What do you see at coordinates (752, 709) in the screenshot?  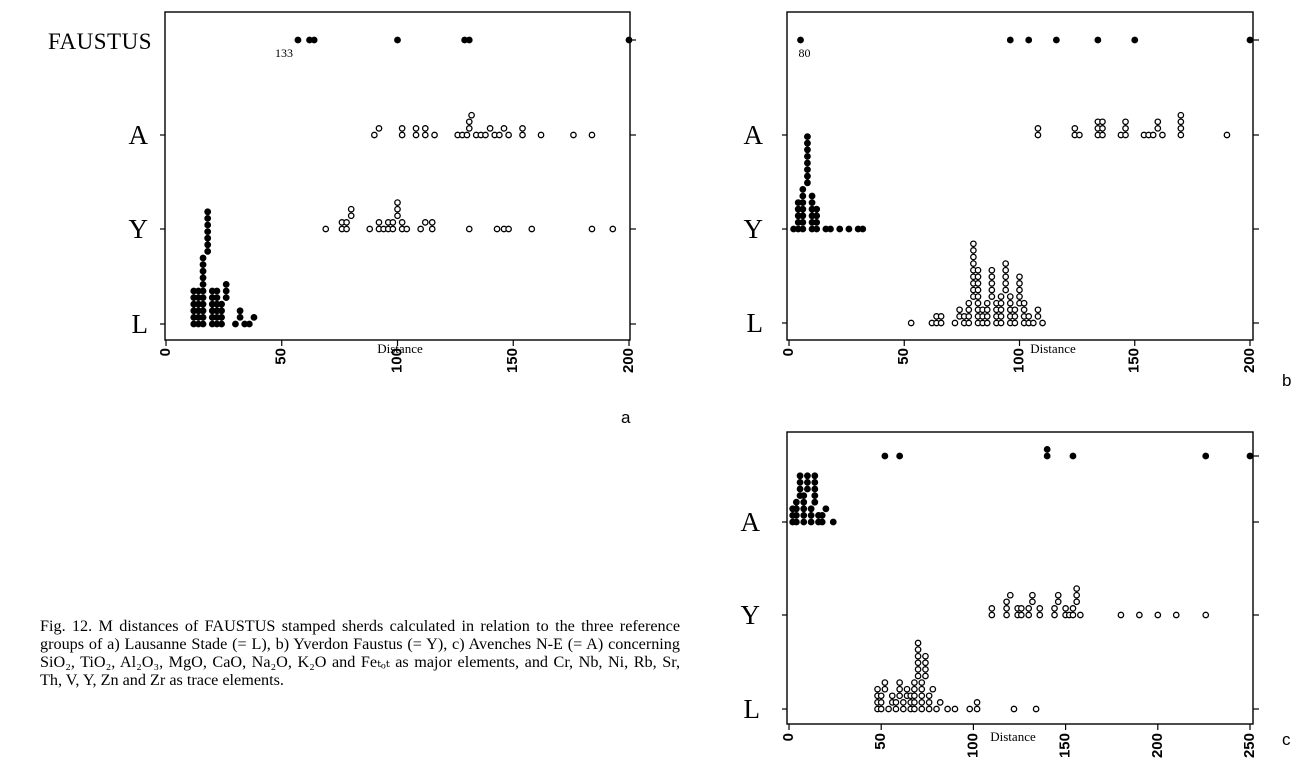 I see `category-label-l: L` at bounding box center [752, 709].